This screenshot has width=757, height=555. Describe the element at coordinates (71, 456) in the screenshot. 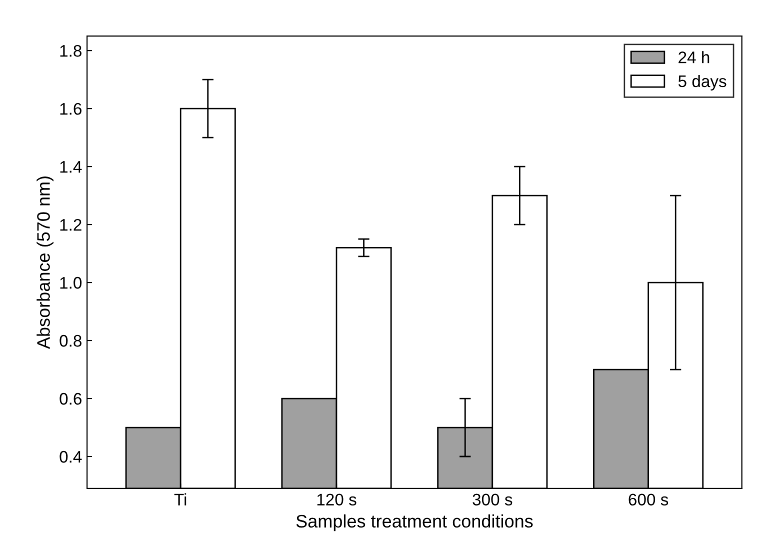

I see `y-tick-label: 0.4` at that location.